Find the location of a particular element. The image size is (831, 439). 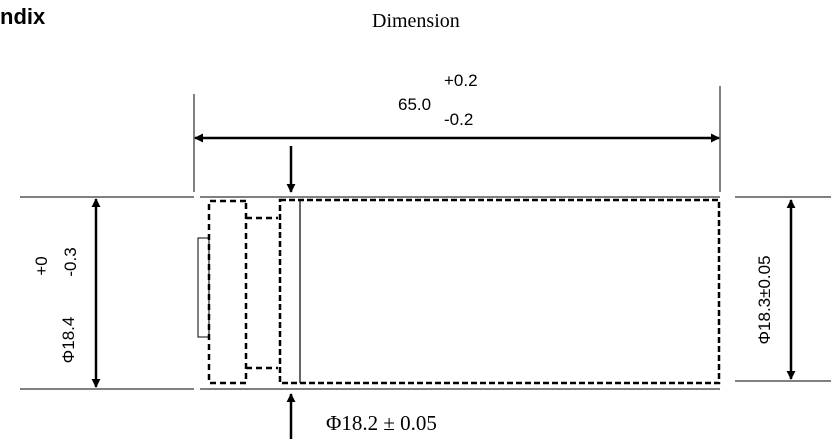

length-nominal: 65.0 is located at coordinates (414, 104).